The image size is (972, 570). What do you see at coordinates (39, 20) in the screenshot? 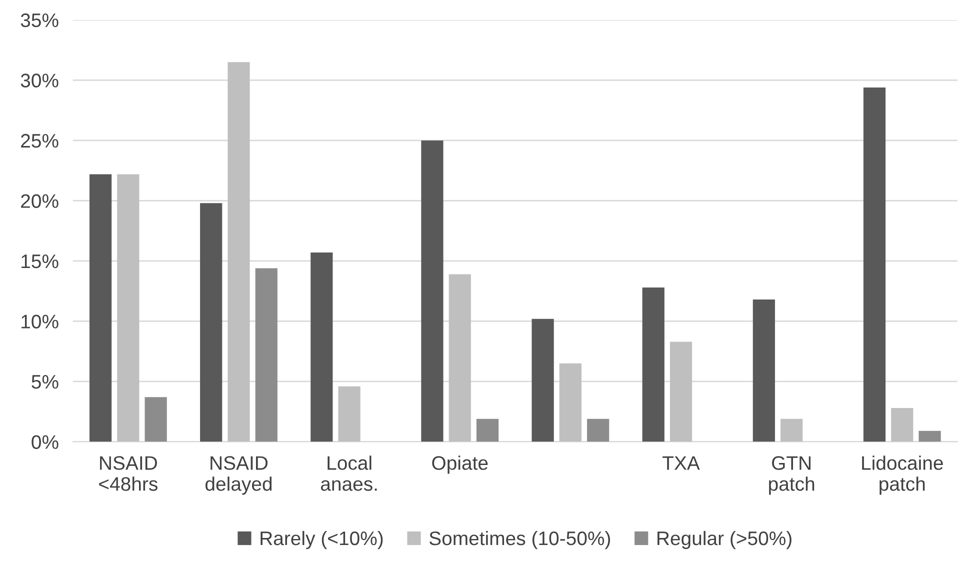
I see `y-tick-label: 35%` at bounding box center [39, 20].